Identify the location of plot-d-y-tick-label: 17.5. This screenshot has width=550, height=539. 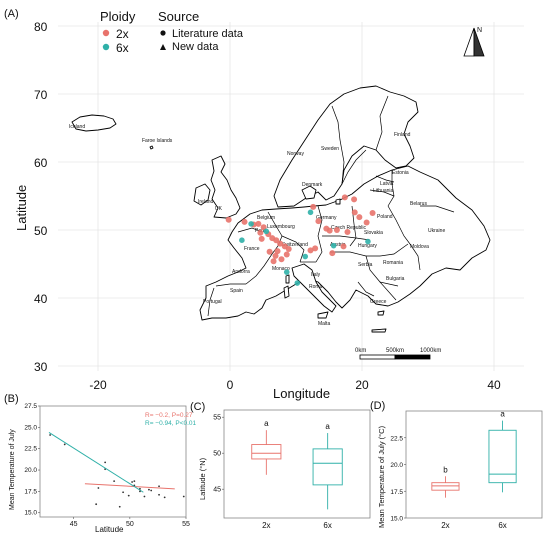
(396, 492).